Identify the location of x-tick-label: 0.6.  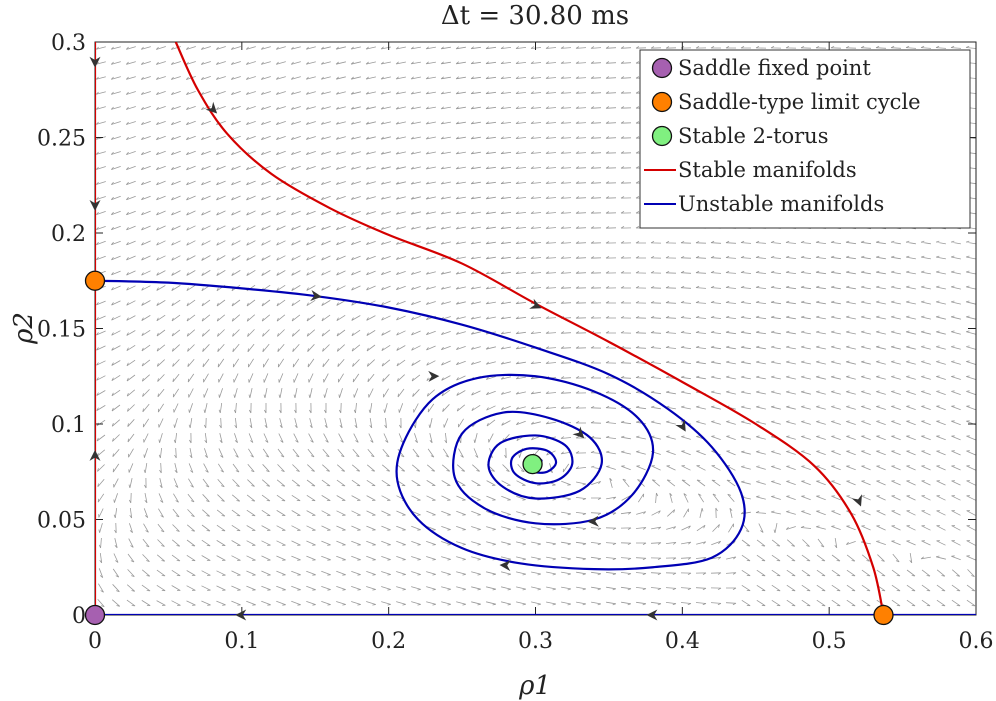
(976, 641).